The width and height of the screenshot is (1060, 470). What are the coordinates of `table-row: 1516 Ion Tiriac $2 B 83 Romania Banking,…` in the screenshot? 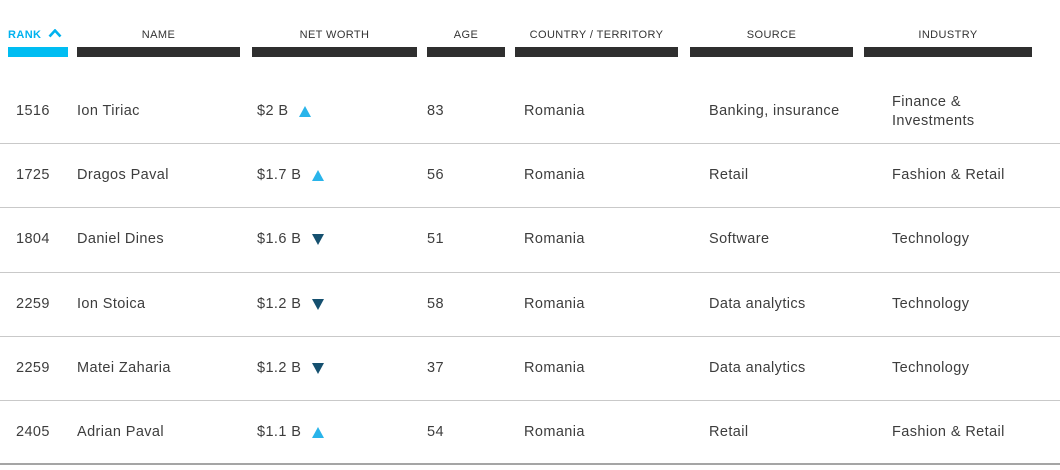 It's located at (530, 112).